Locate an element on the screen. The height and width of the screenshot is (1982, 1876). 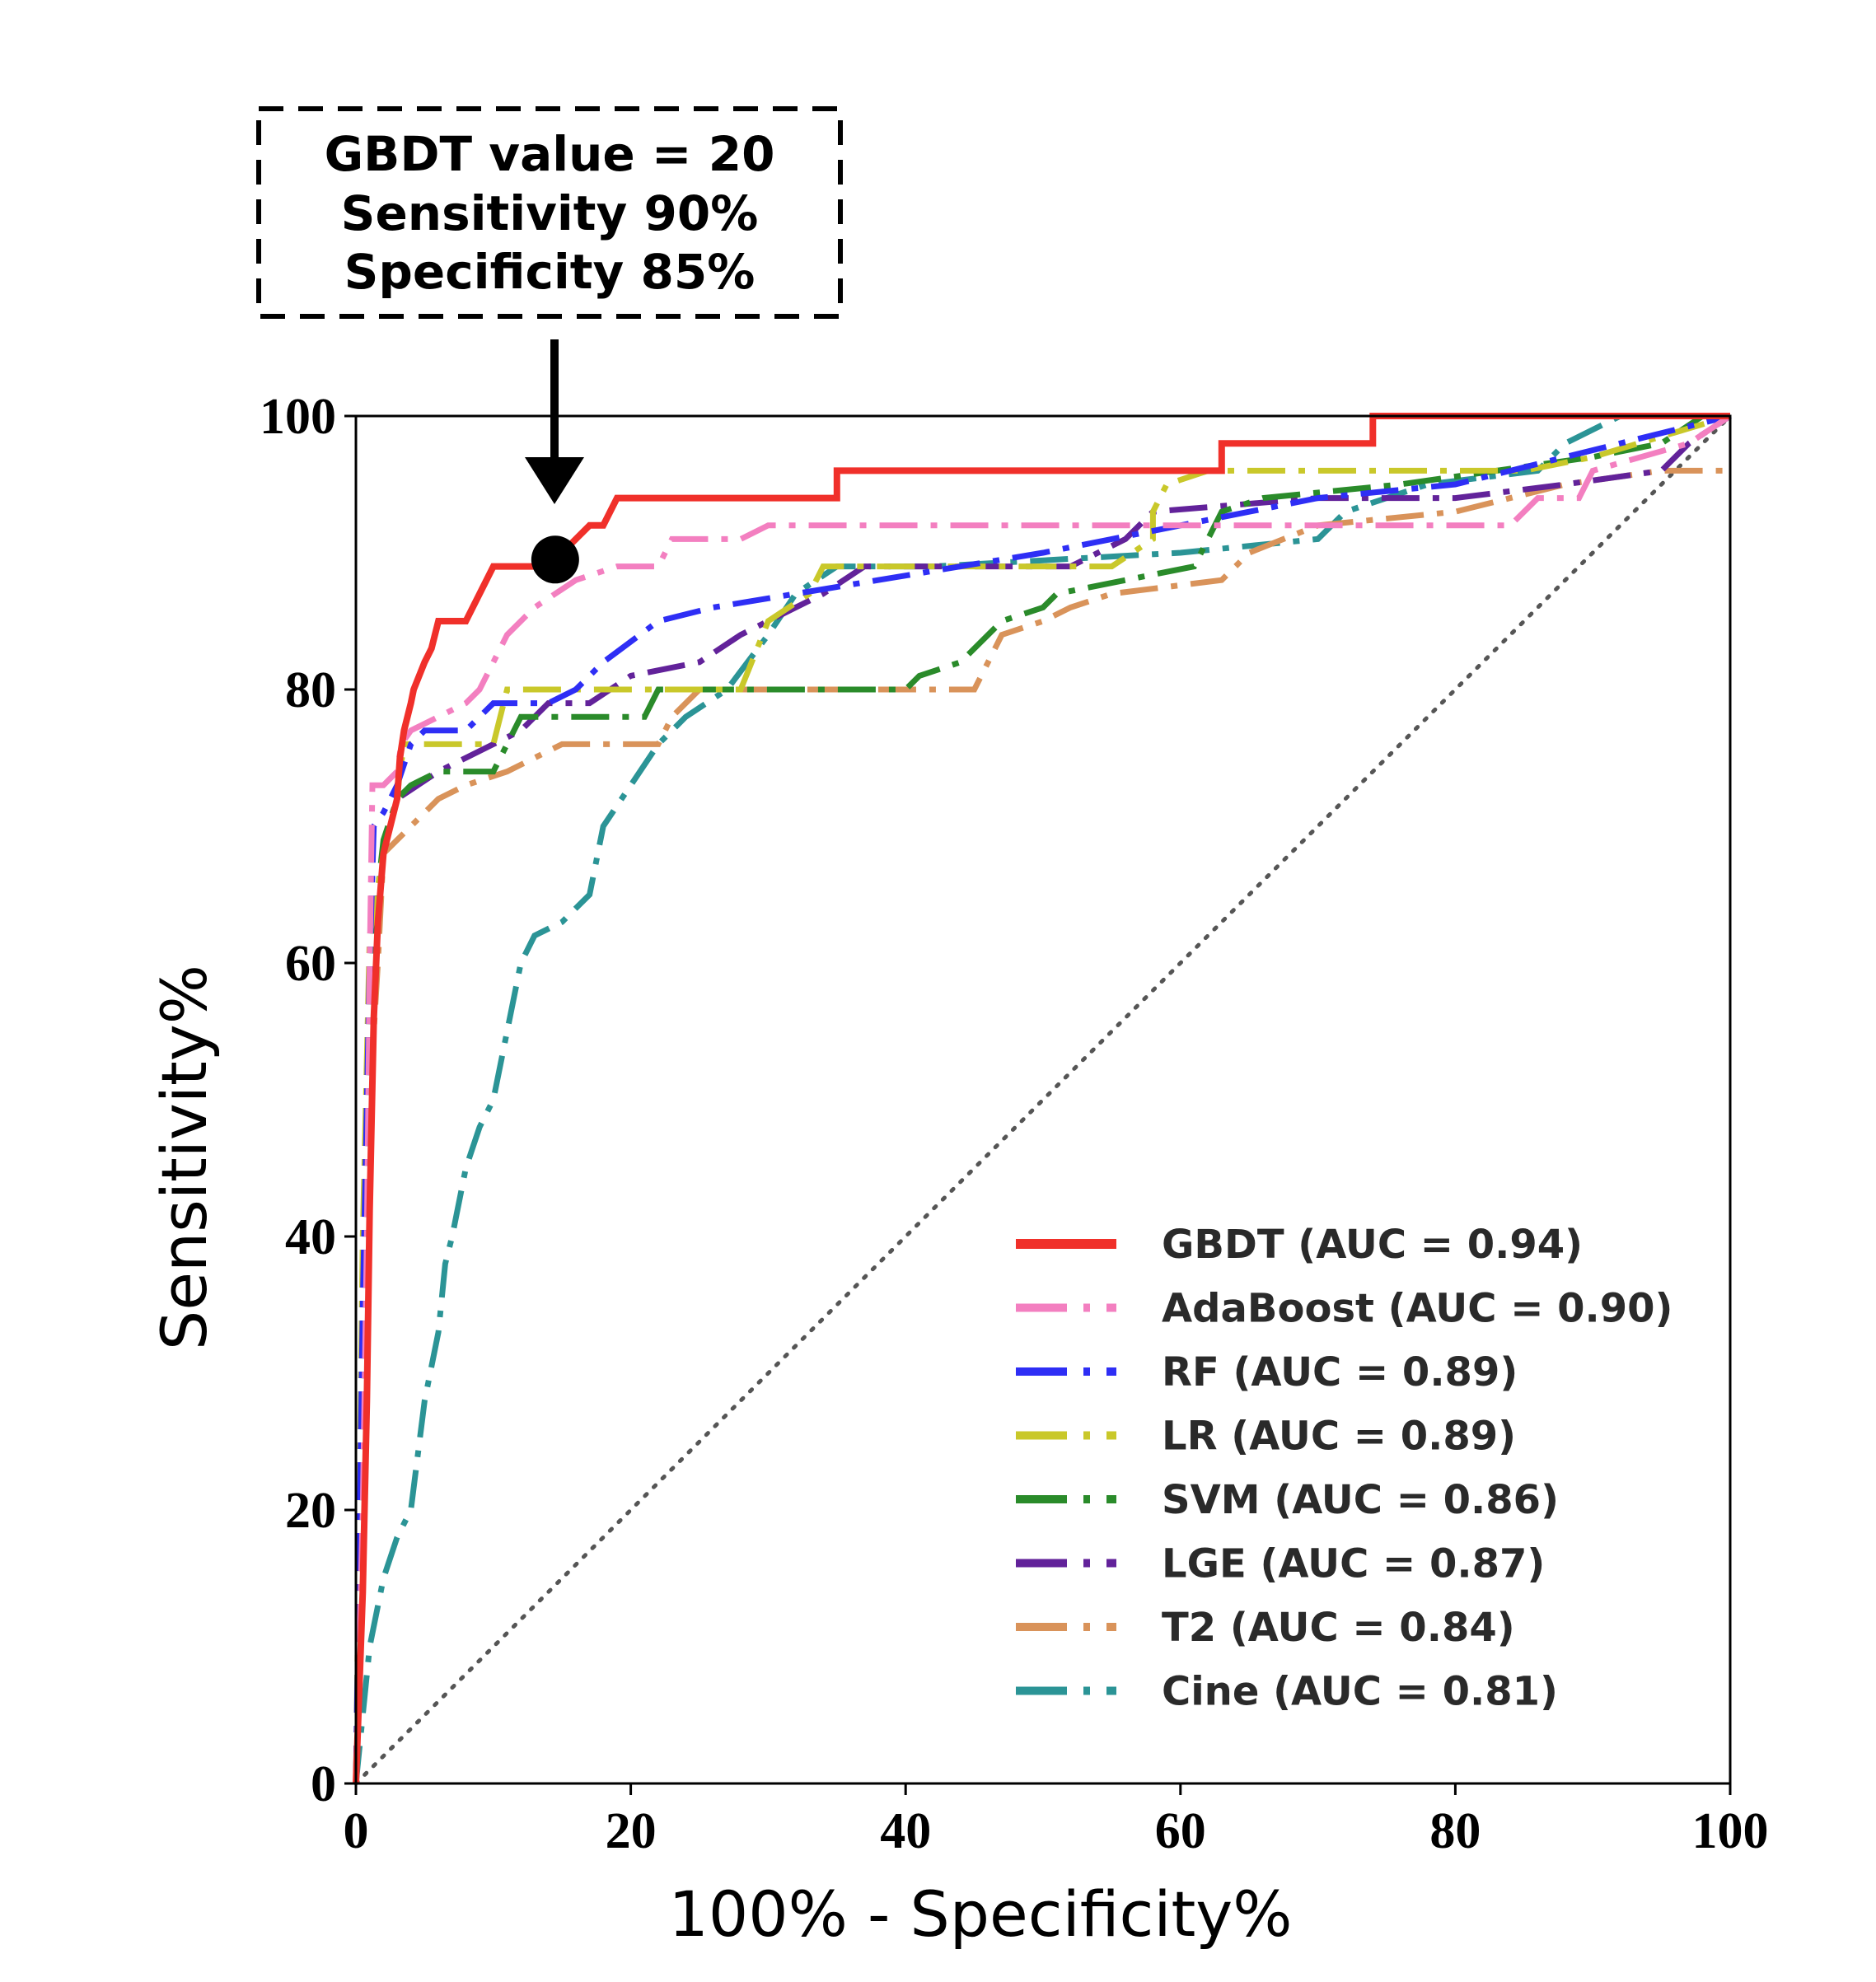
legend-label-1: AdaBoost (AUC = 0.90) is located at coordinates (1417, 1309).